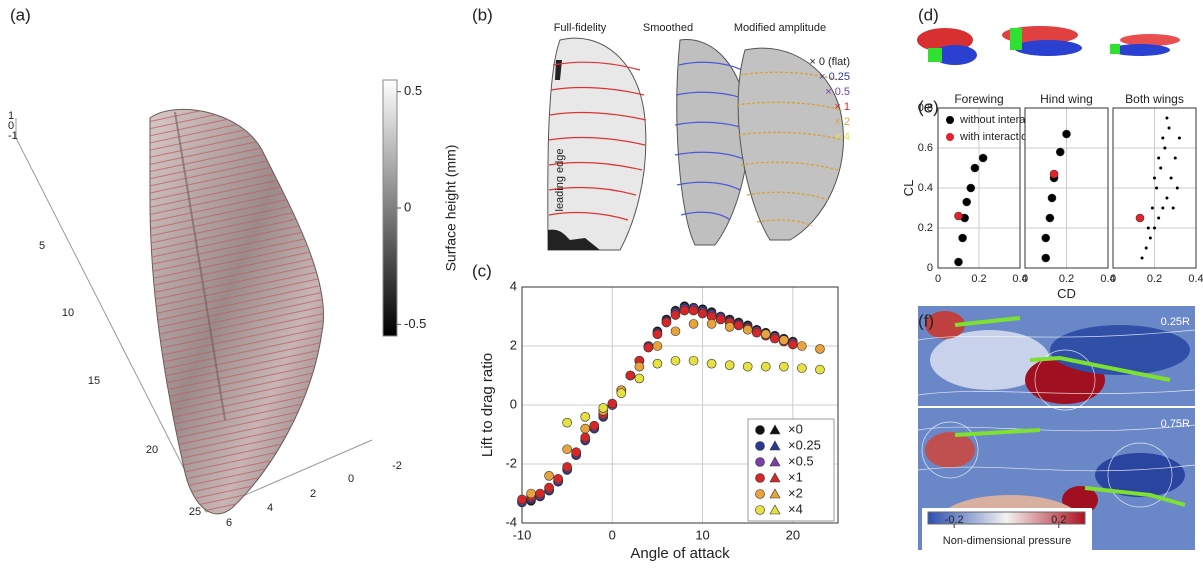 Image resolution: width=1203 pixels, height=576 pixels. Describe the element at coordinates (842, 122) in the screenshot. I see `amplitude-label: × 2` at that location.